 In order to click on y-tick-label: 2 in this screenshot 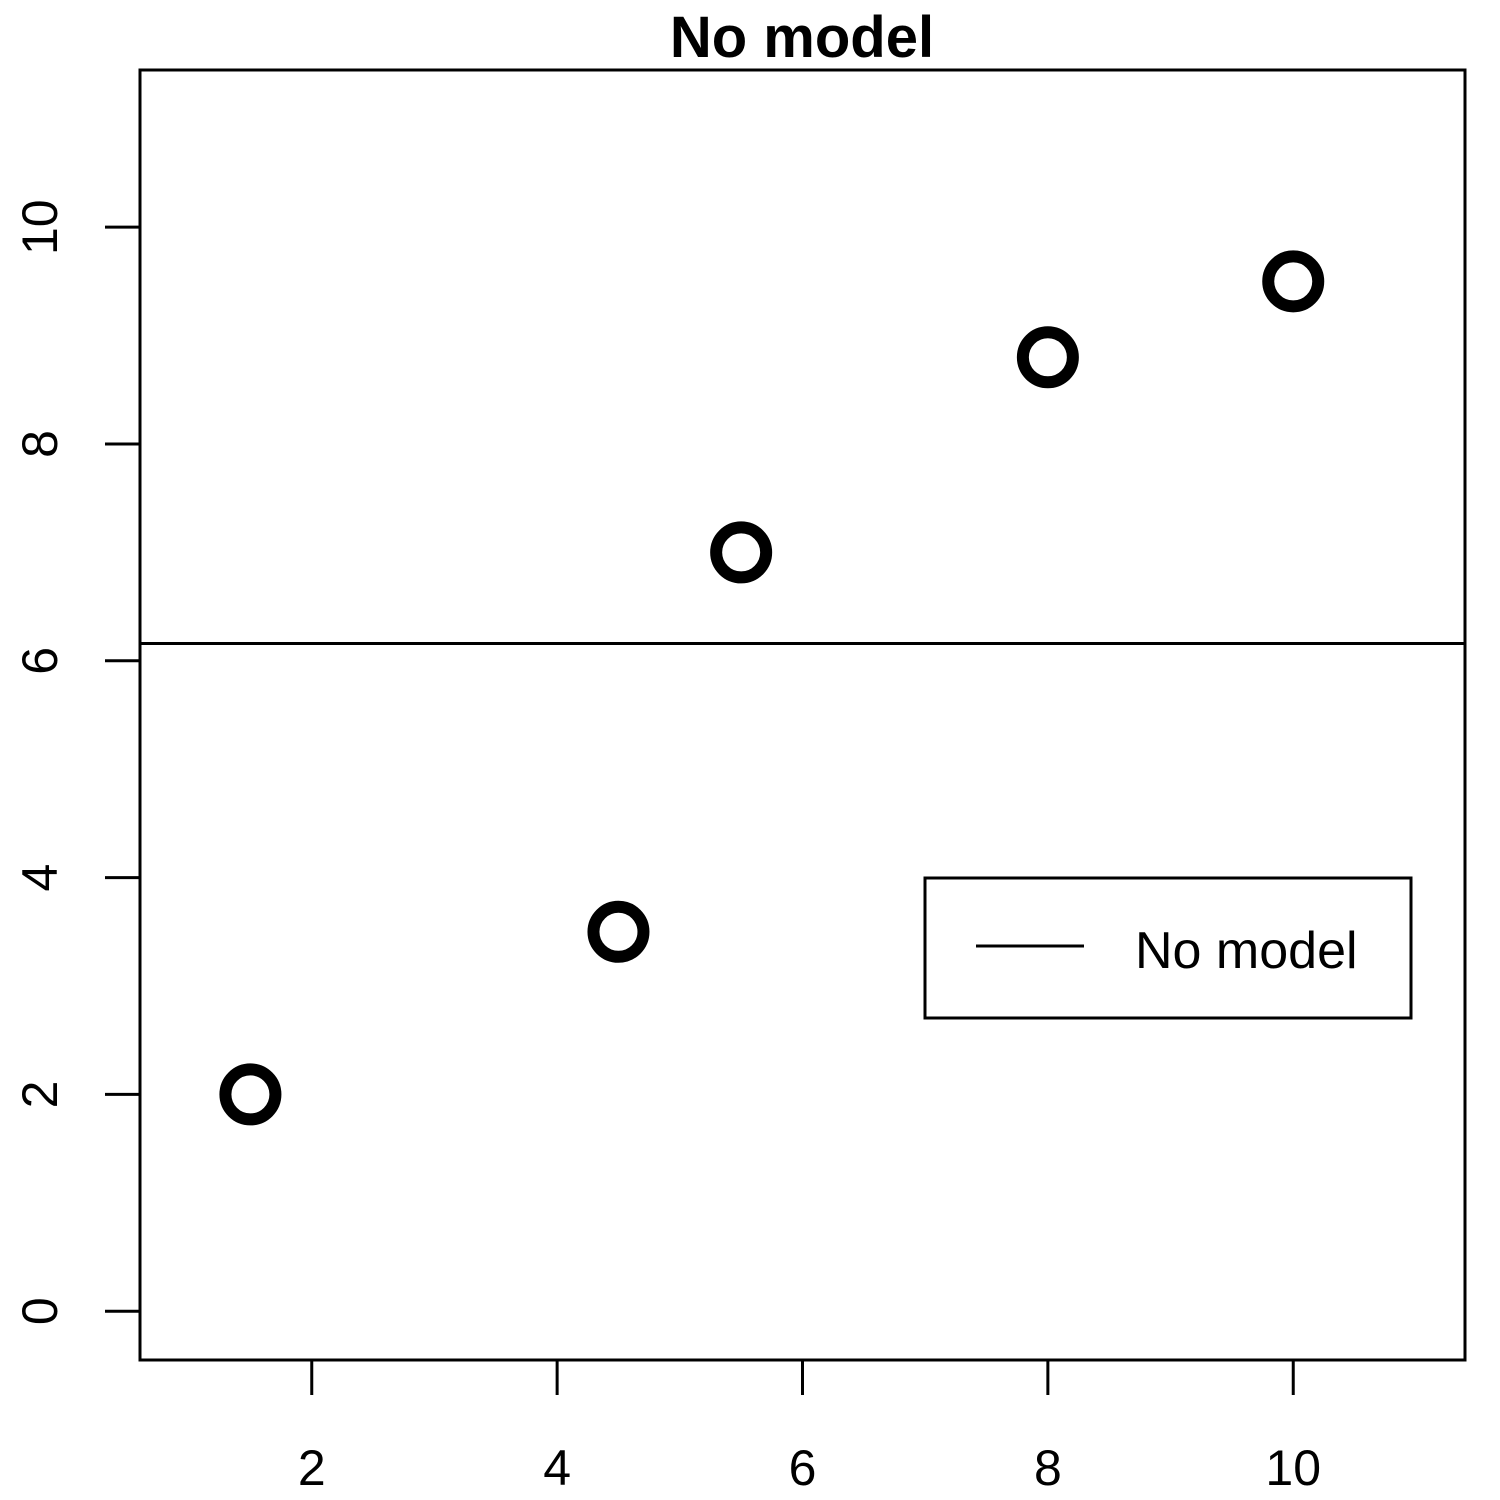, I will do `click(40, 1095)`.